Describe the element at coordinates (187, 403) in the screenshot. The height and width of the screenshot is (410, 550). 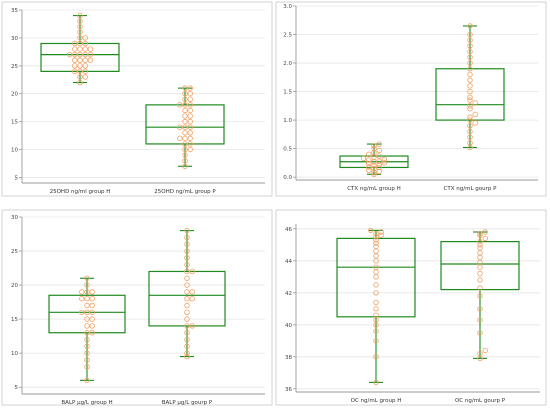
I see `category-label: BALP μg/L gourp P` at that location.